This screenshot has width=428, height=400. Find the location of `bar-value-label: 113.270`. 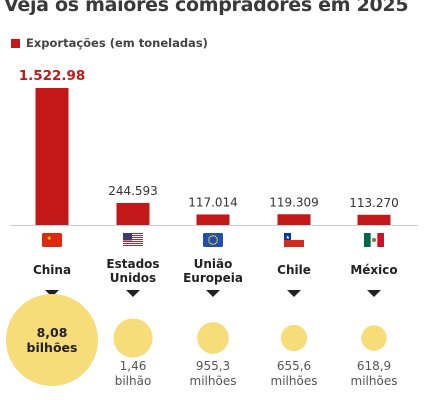

bar-value-label: 113.270 is located at coordinates (374, 203).